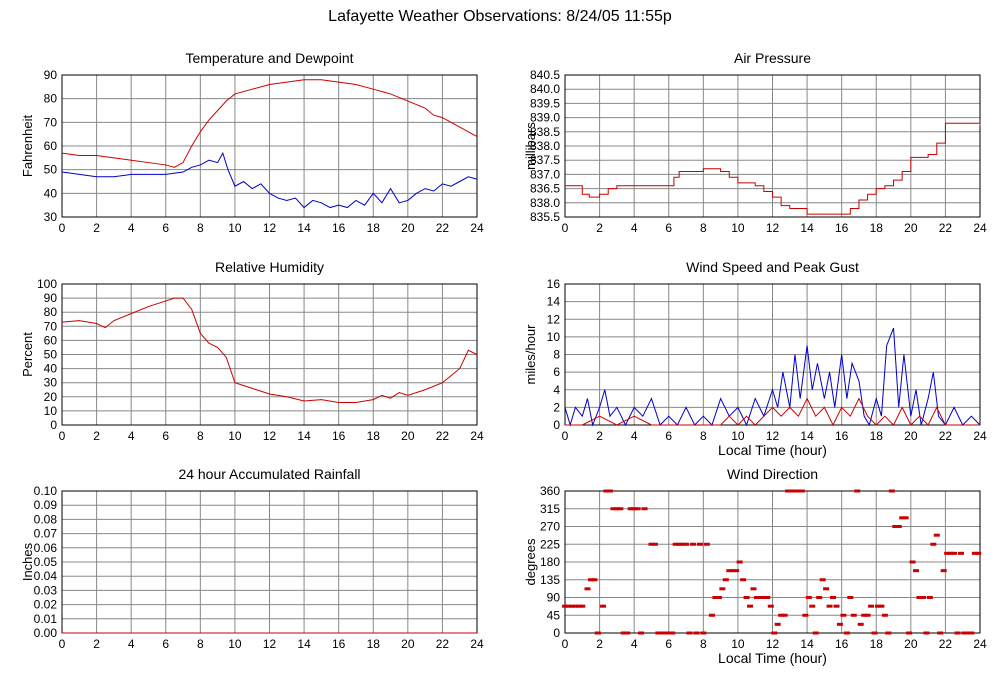 This screenshot has width=1000, height=680. I want to click on x-tick-label: 22, so click(443, 644).